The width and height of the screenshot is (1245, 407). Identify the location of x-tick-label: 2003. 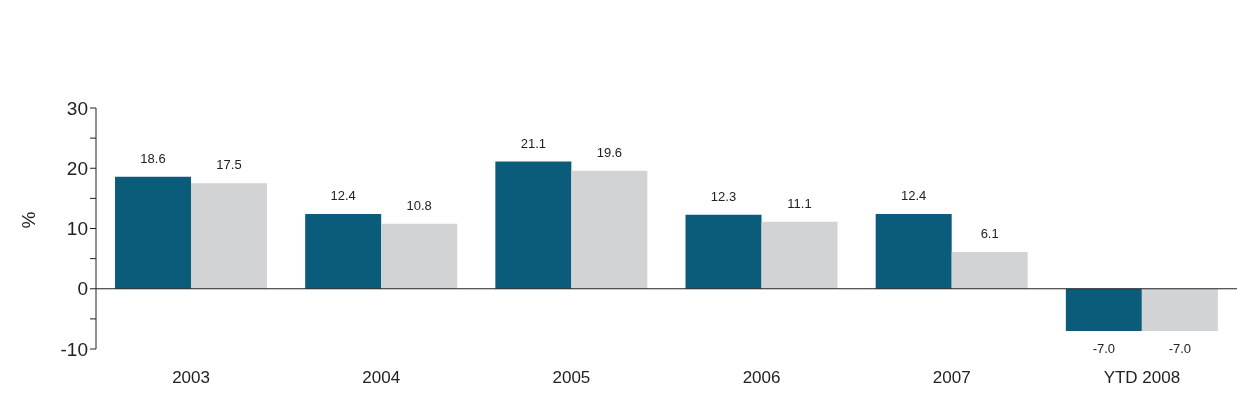
(191, 378).